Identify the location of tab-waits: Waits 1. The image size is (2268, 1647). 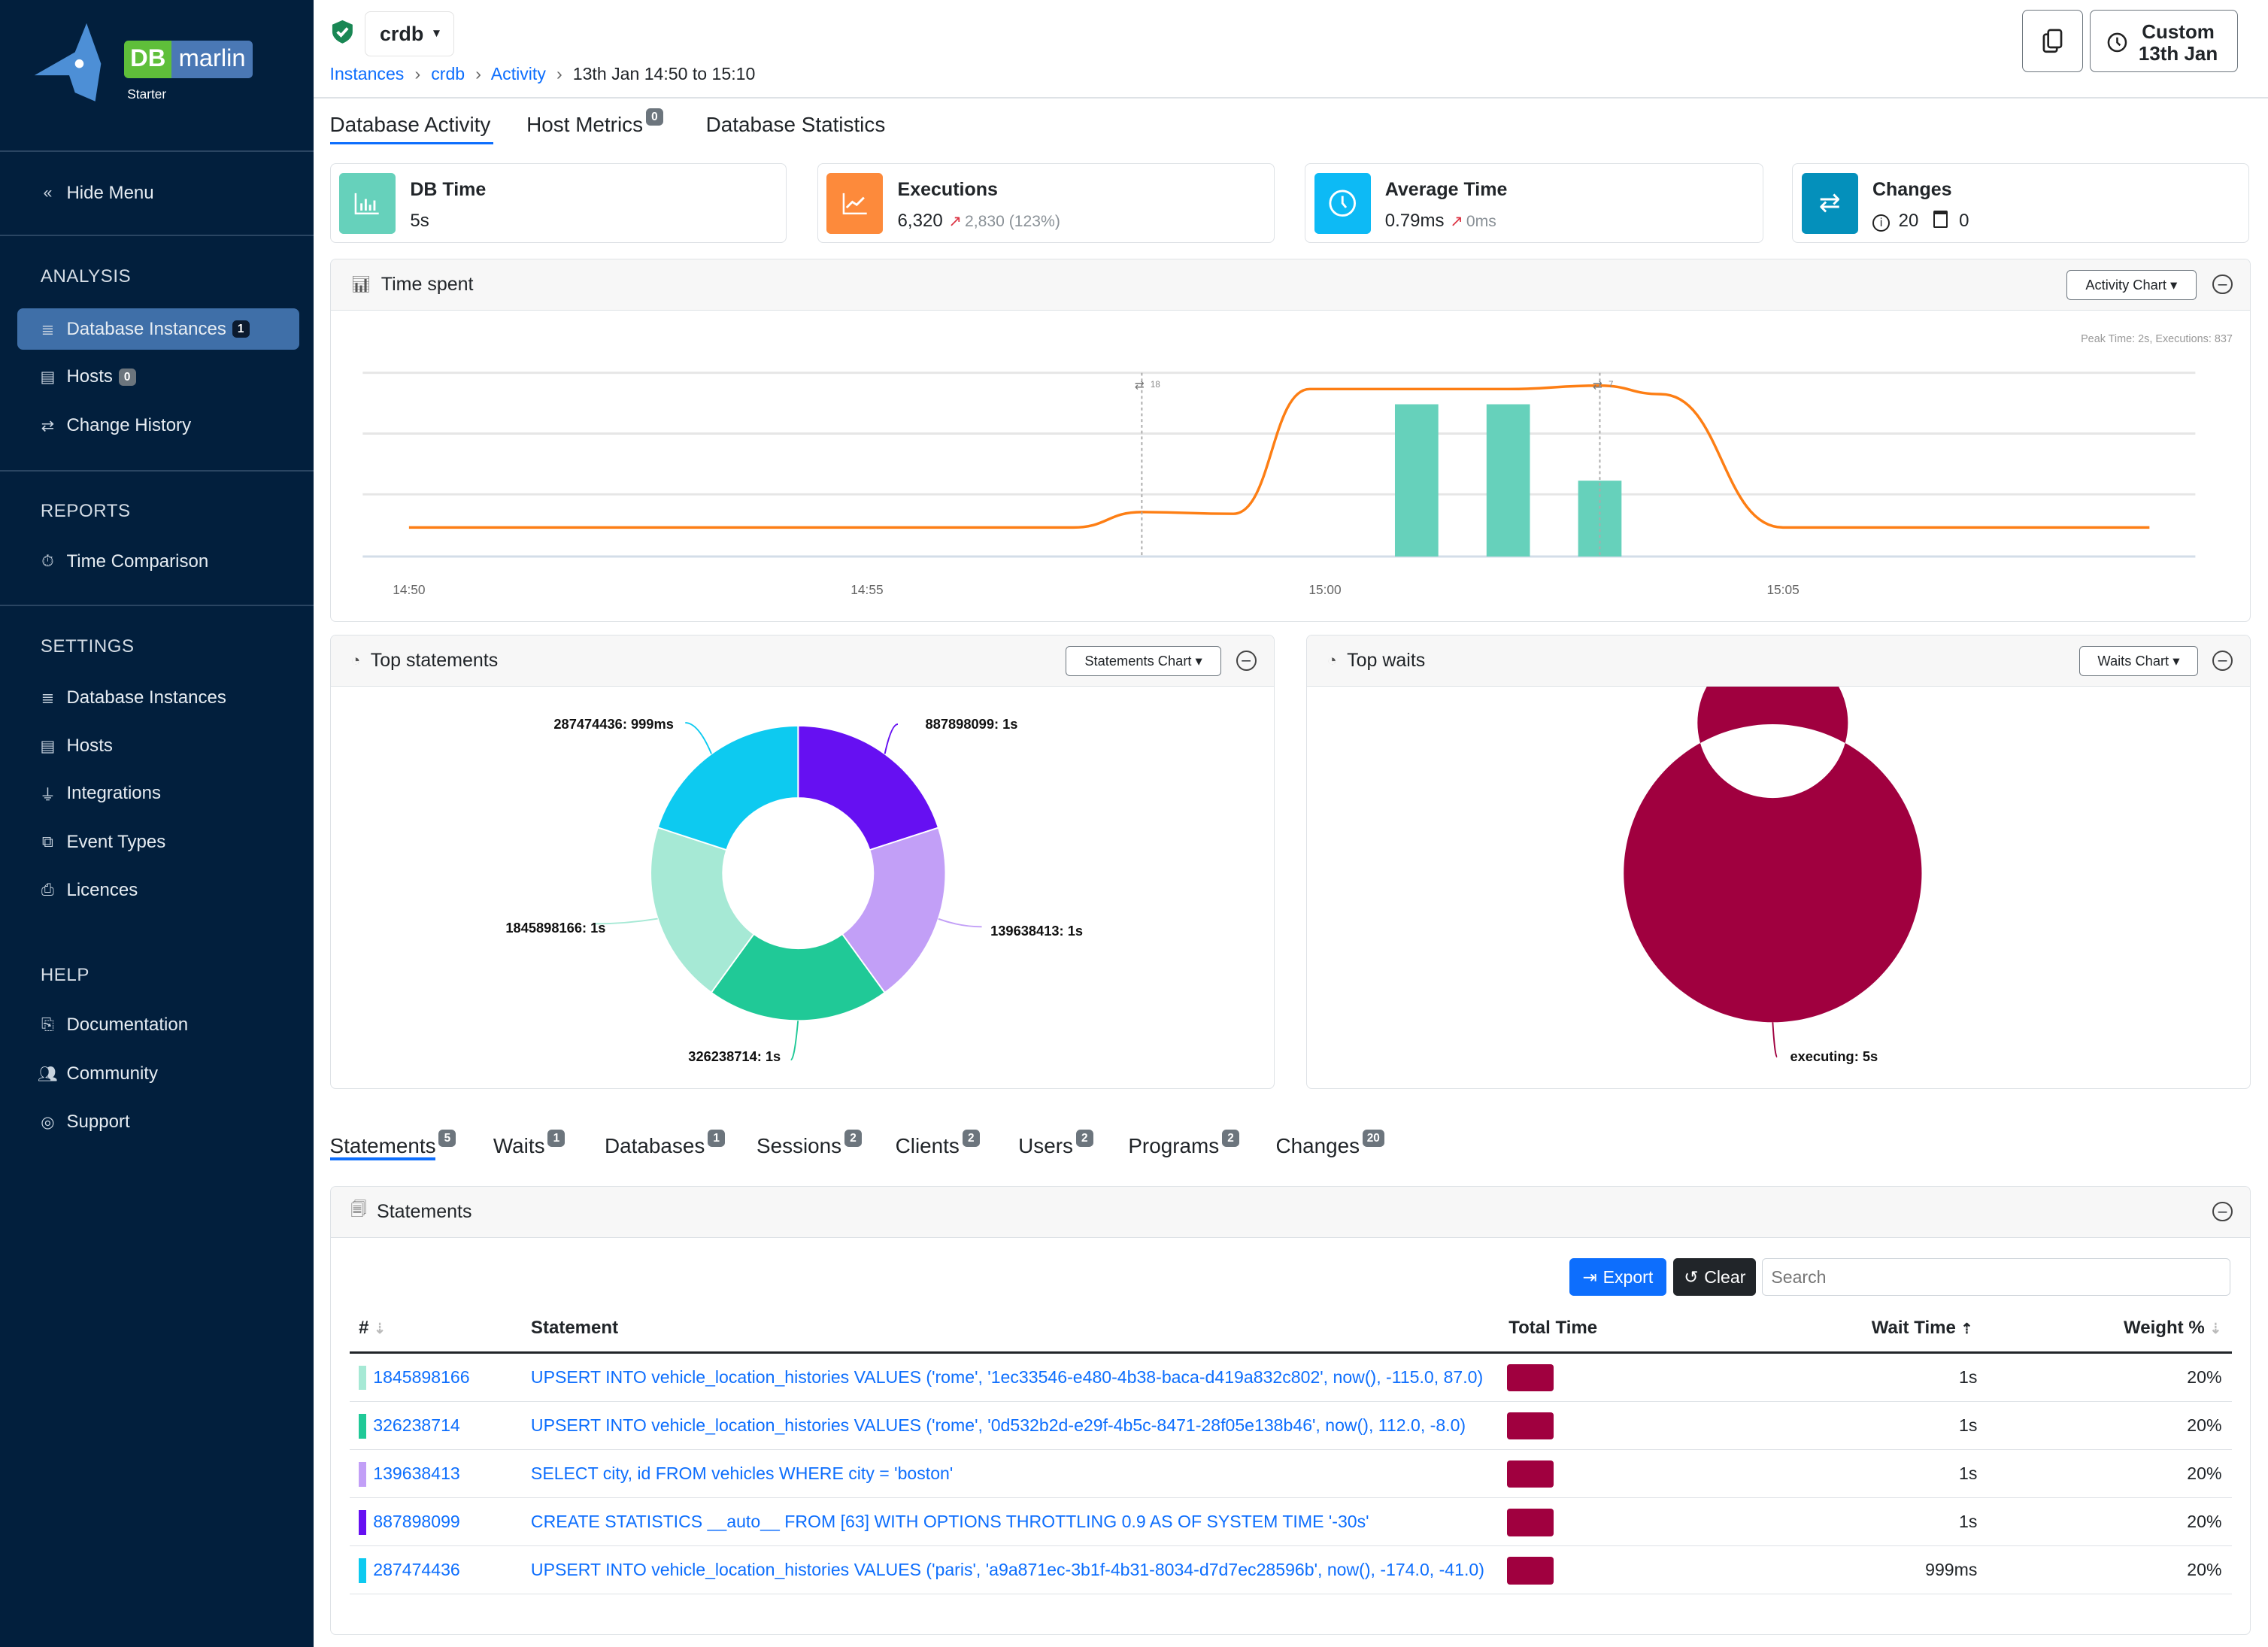
(529, 1144).